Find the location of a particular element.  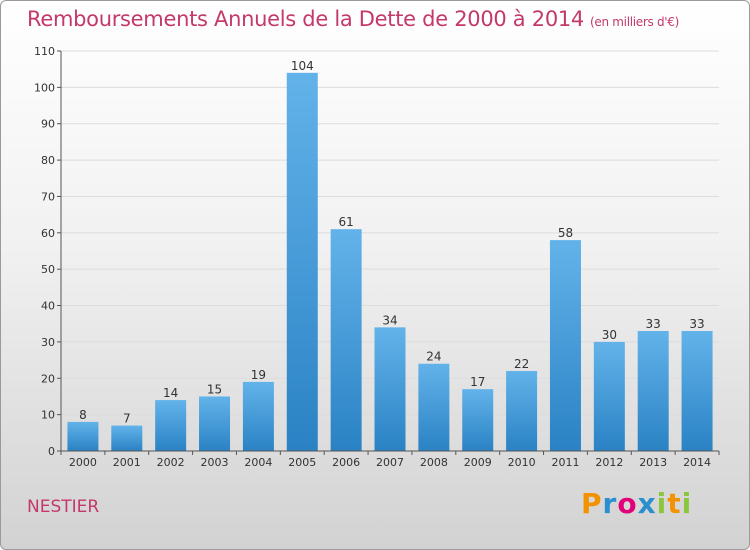

x-tick-label: 2010 is located at coordinates (522, 462).